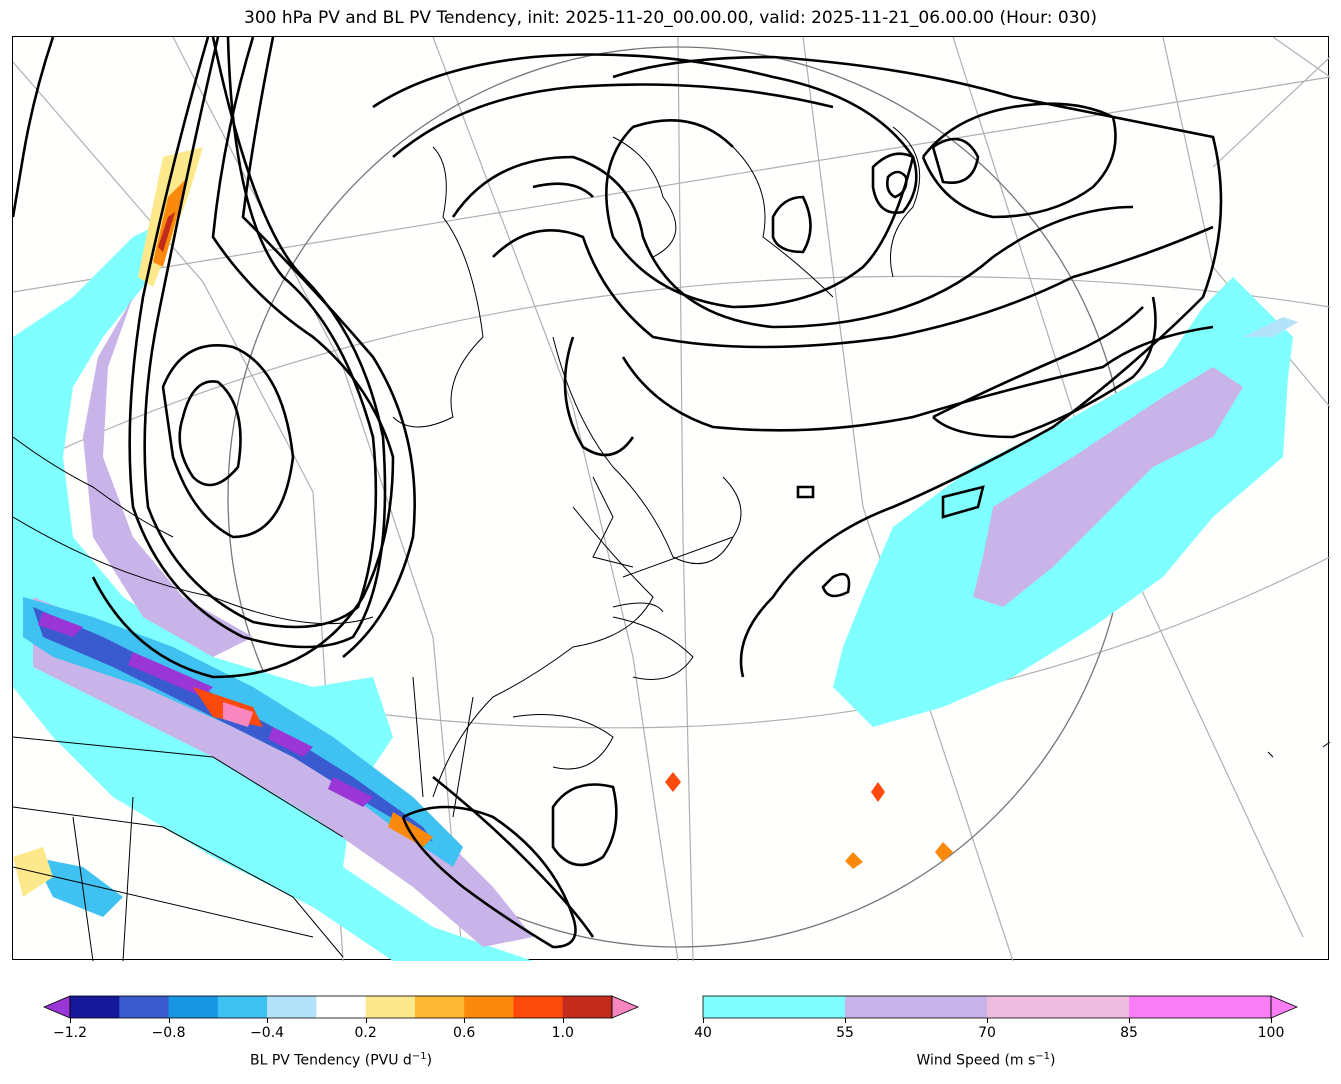 This screenshot has height=1084, width=1341. I want to click on pv-tick-label: −0.4, so click(267, 1033).